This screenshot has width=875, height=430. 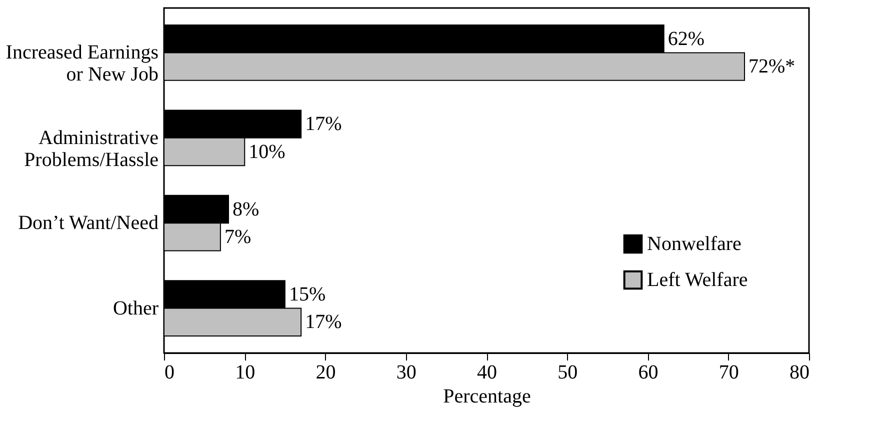 What do you see at coordinates (487, 397) in the screenshot?
I see `x-axis-title: Percentage` at bounding box center [487, 397].